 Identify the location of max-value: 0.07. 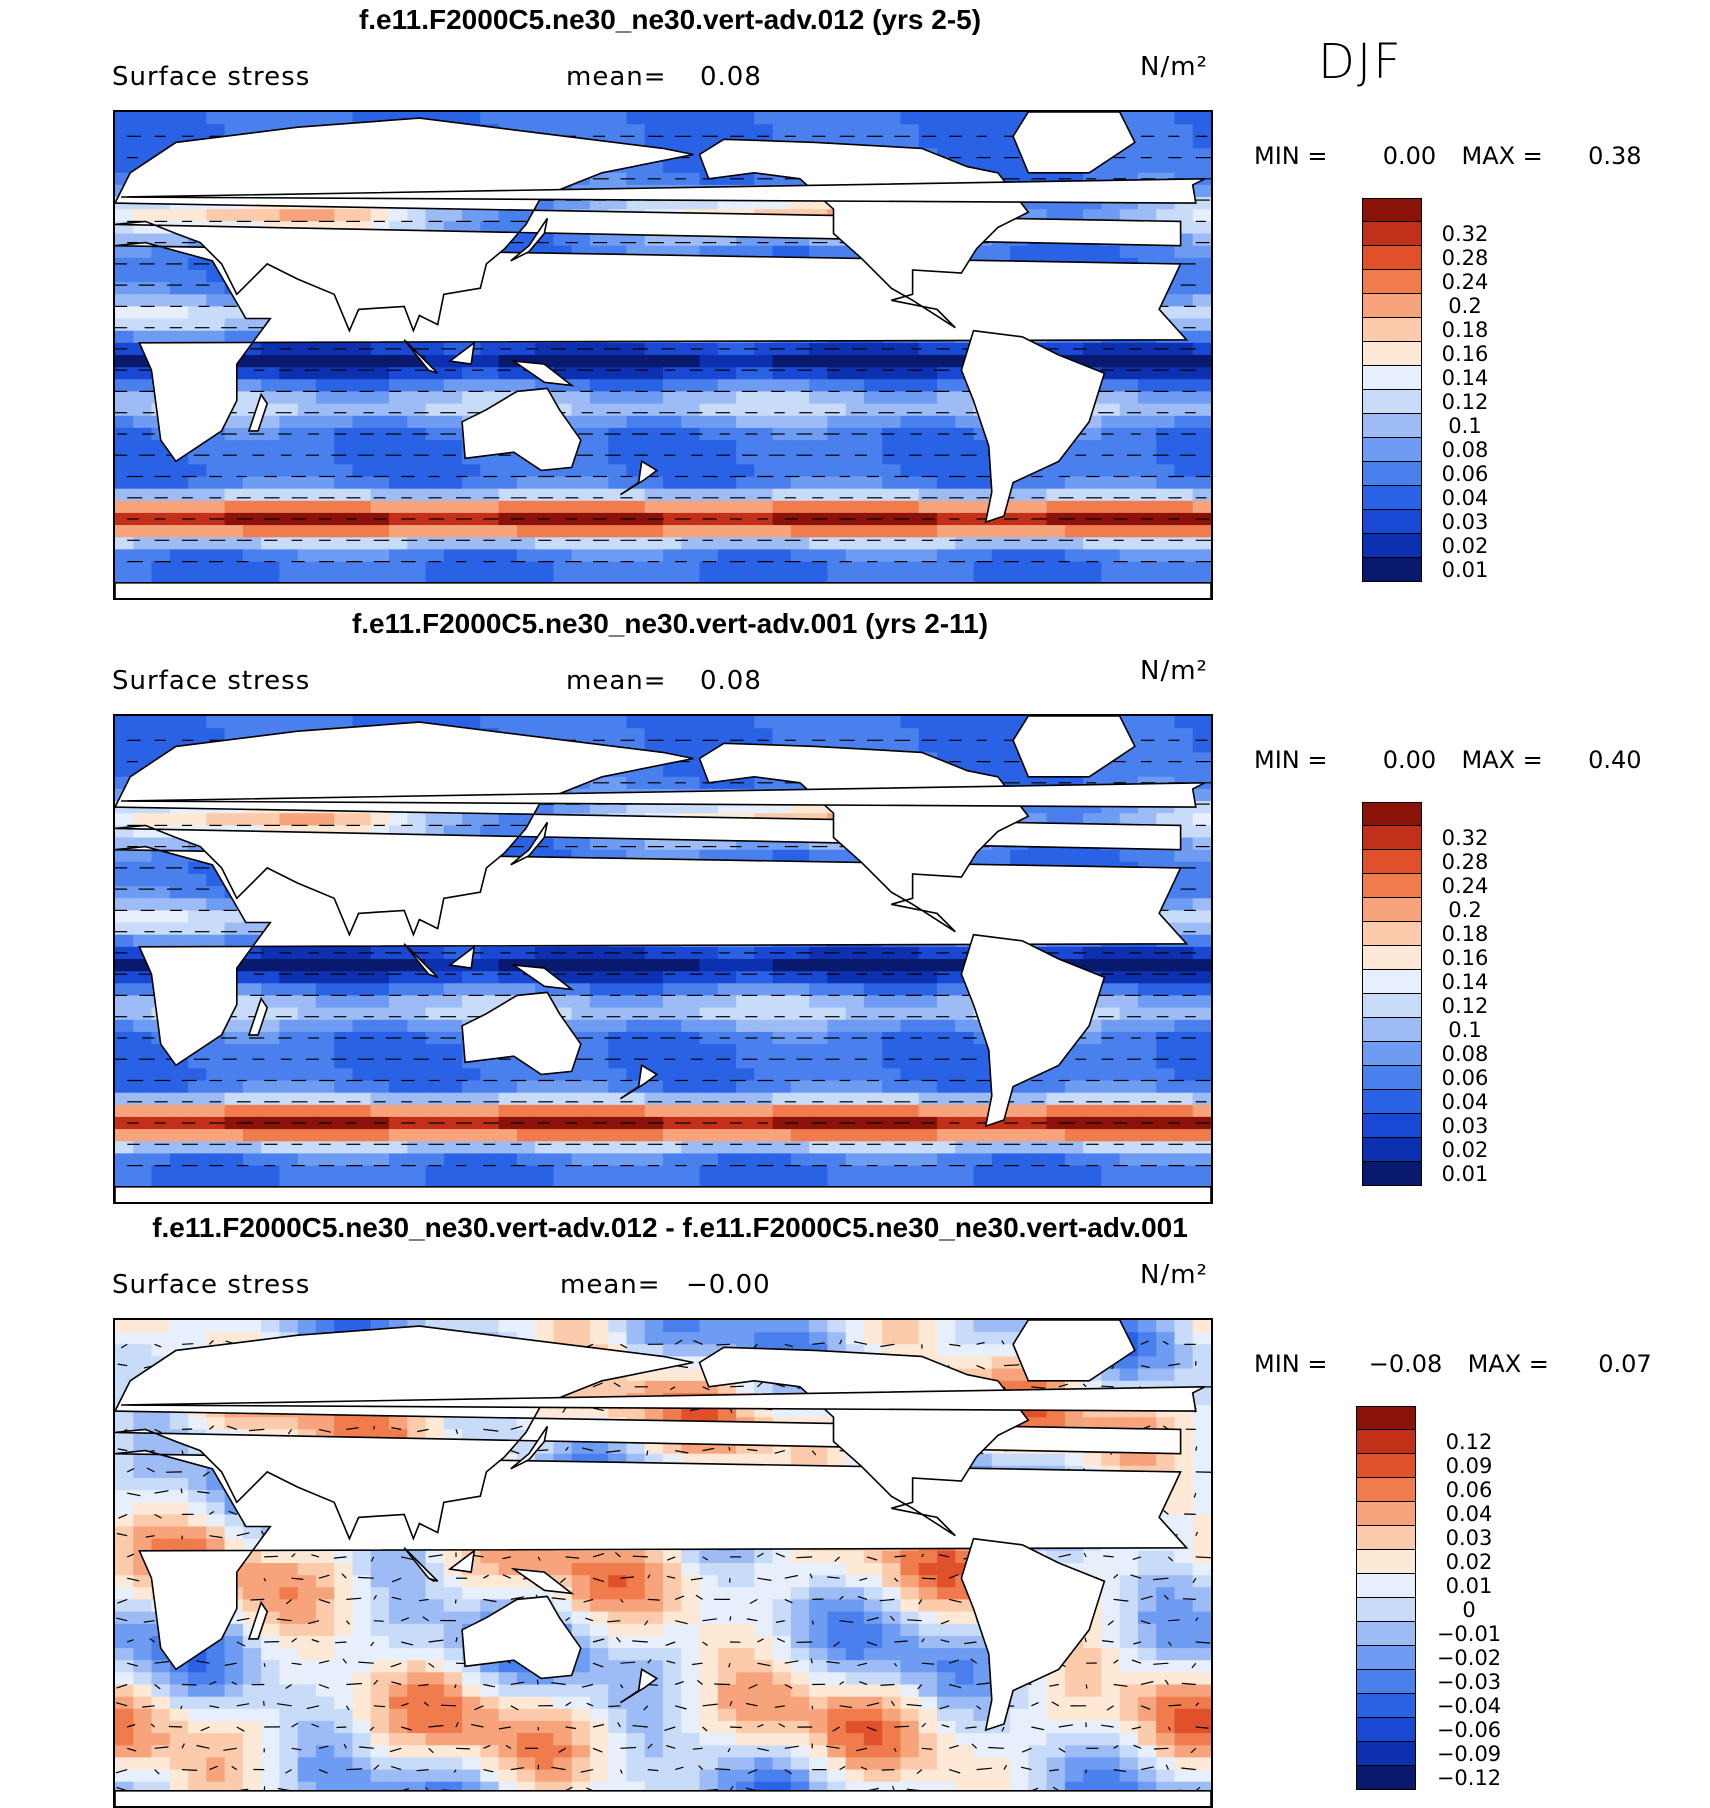
(1625, 1364).